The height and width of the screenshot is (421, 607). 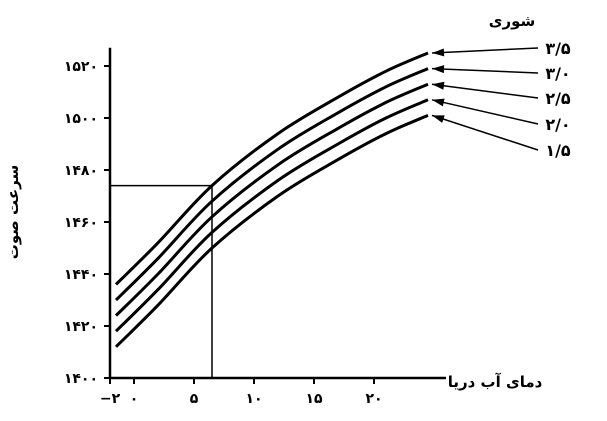 What do you see at coordinates (373, 399) in the screenshot?
I see `x-tick-label: ۲۰` at bounding box center [373, 399].